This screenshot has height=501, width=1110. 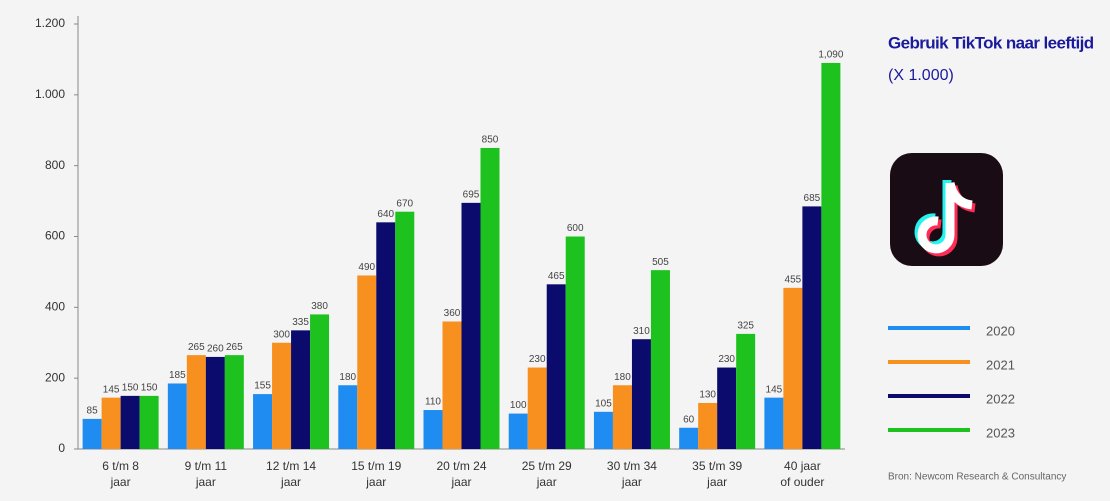 What do you see at coordinates (603, 403) in the screenshot?
I see `value-label: 105` at bounding box center [603, 403].